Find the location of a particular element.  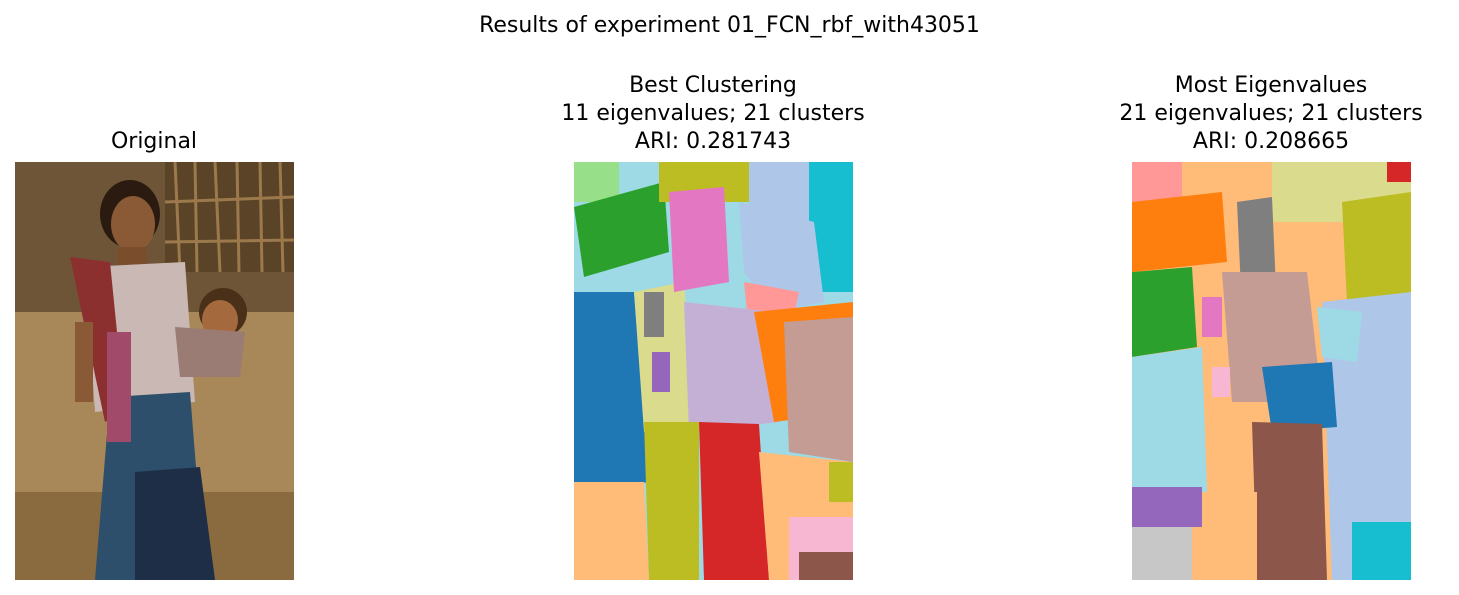

best-title-line-1: Best Clustering is located at coordinates (713, 85).